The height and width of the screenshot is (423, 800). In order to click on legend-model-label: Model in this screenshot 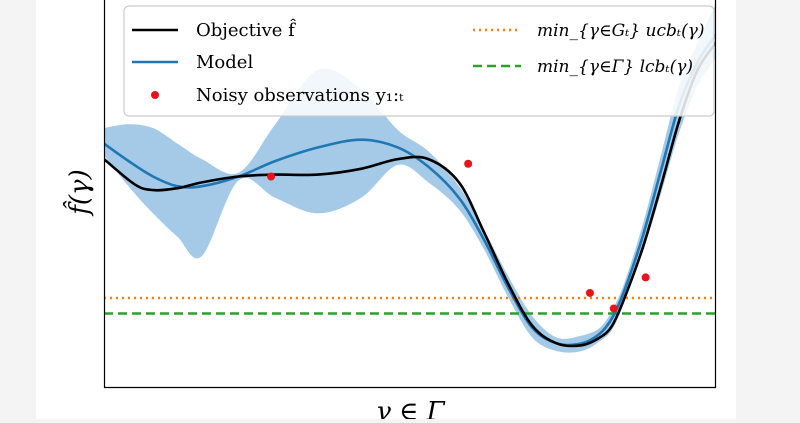, I will do `click(224, 62)`.